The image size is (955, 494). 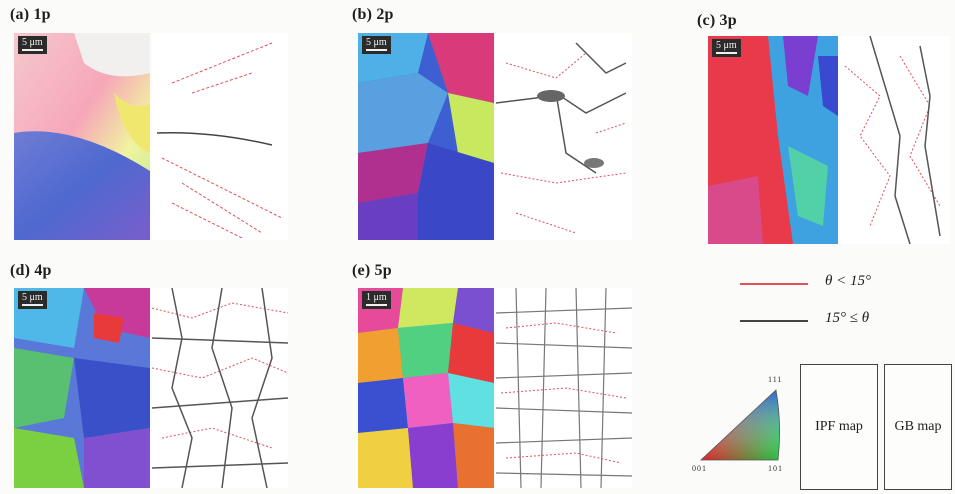 I want to click on ipf-key-label-111: 111, so click(x=775, y=379).